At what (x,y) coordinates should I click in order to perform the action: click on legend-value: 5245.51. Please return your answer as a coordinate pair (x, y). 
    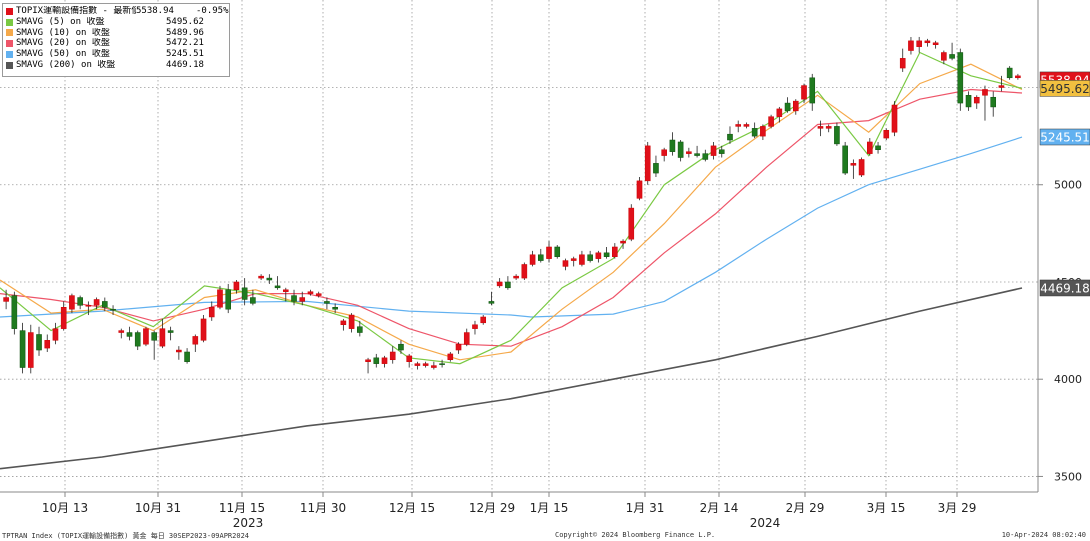
    Looking at the image, I should click on (185, 54).